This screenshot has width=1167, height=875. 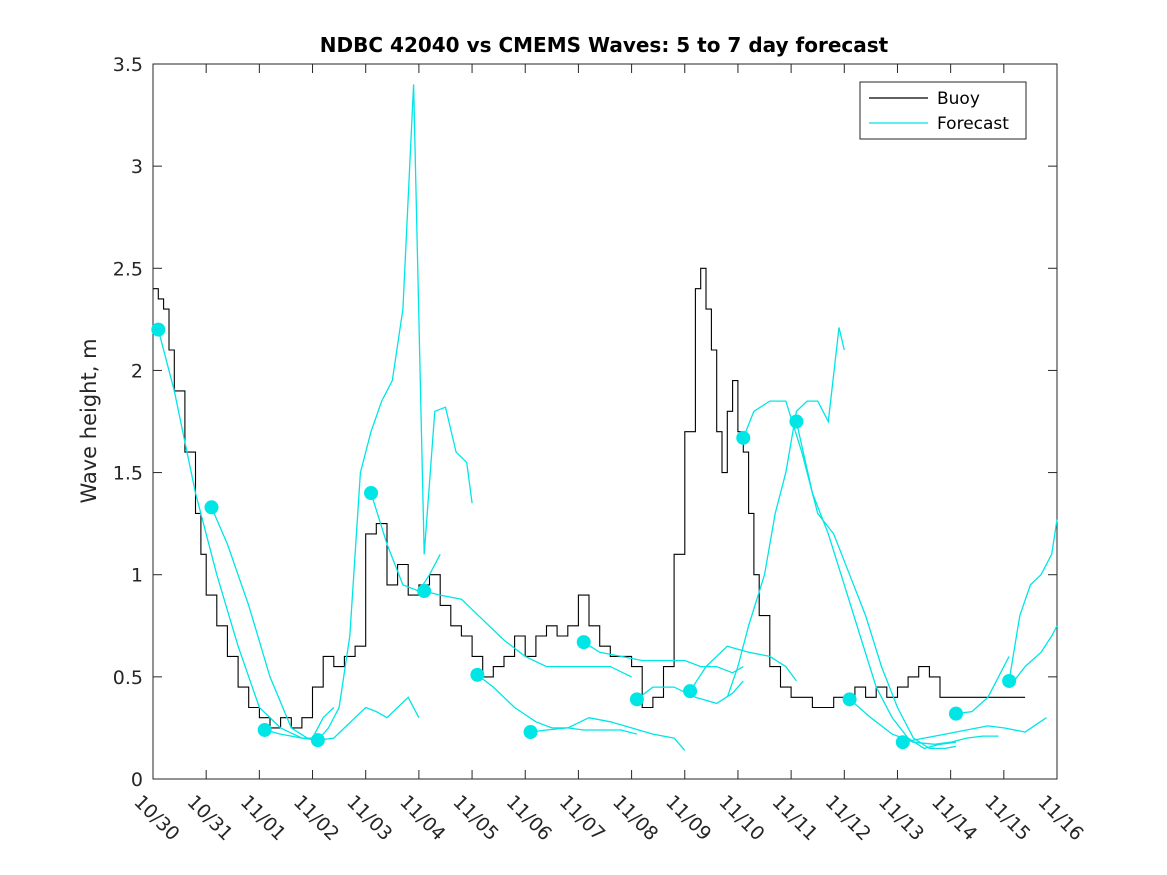 What do you see at coordinates (263, 818) in the screenshot?
I see `x-tick-label: 11/01` at bounding box center [263, 818].